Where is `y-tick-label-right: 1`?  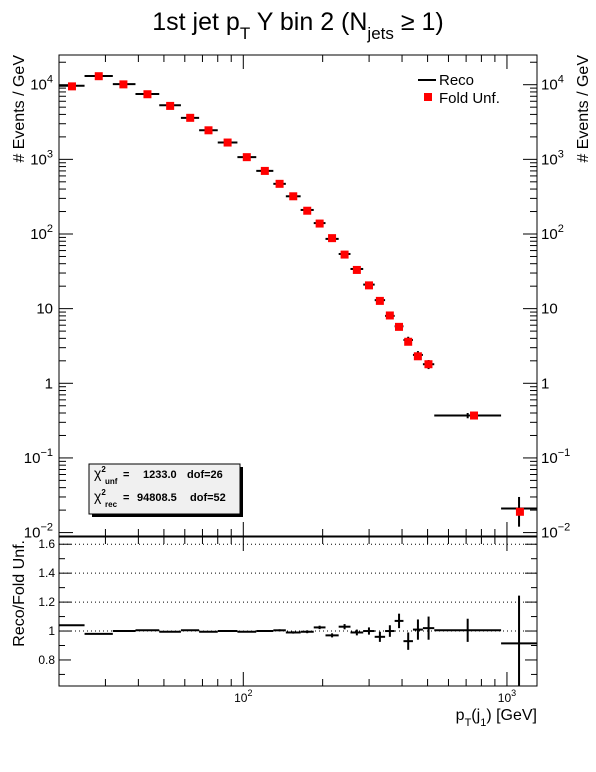
y-tick-label-right: 1 is located at coordinates (545, 383).